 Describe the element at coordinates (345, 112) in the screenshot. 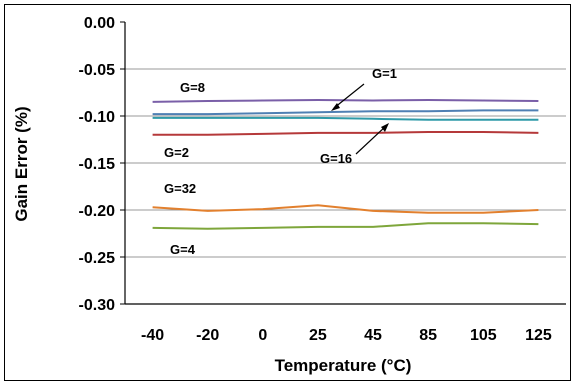

I see `series-line-g1` at that location.